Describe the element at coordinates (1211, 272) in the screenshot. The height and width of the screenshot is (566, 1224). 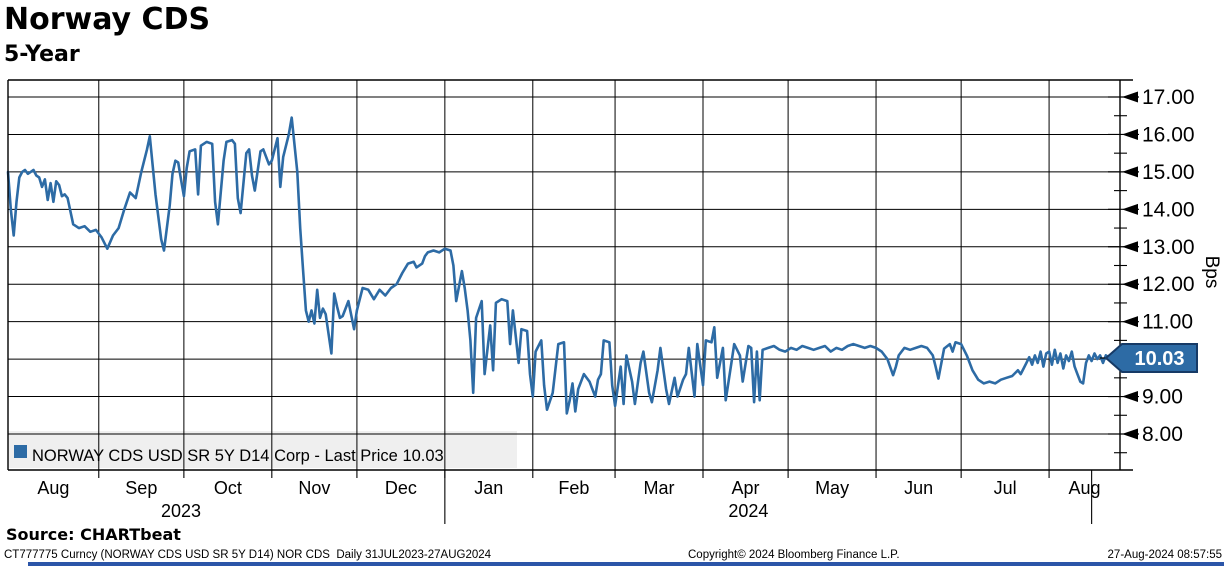
I see `y-axis-title: Bps` at that location.